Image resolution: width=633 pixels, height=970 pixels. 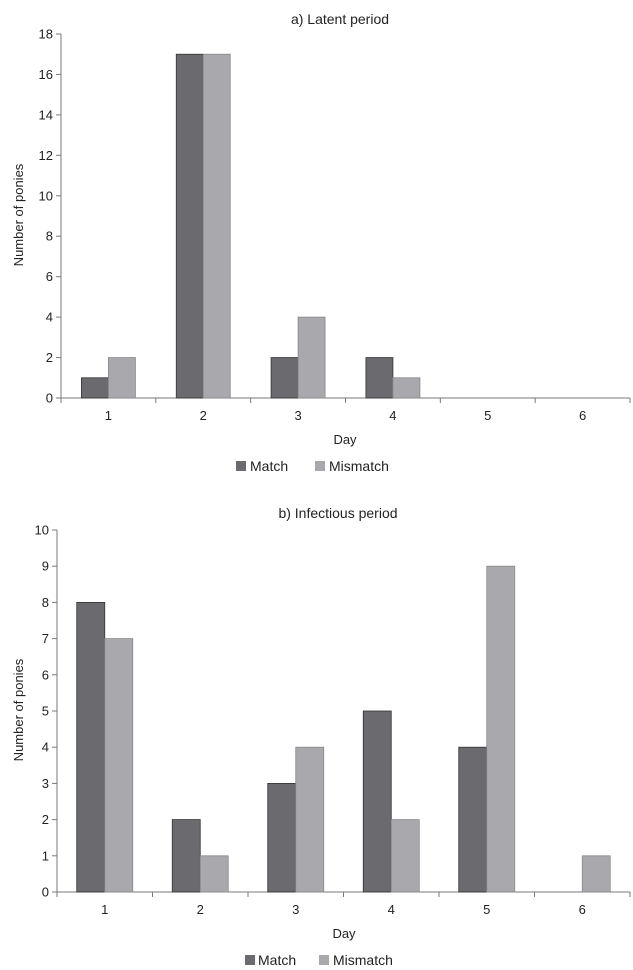 What do you see at coordinates (200, 909) in the screenshot?
I see `chart-b-x-tick-label: 2` at bounding box center [200, 909].